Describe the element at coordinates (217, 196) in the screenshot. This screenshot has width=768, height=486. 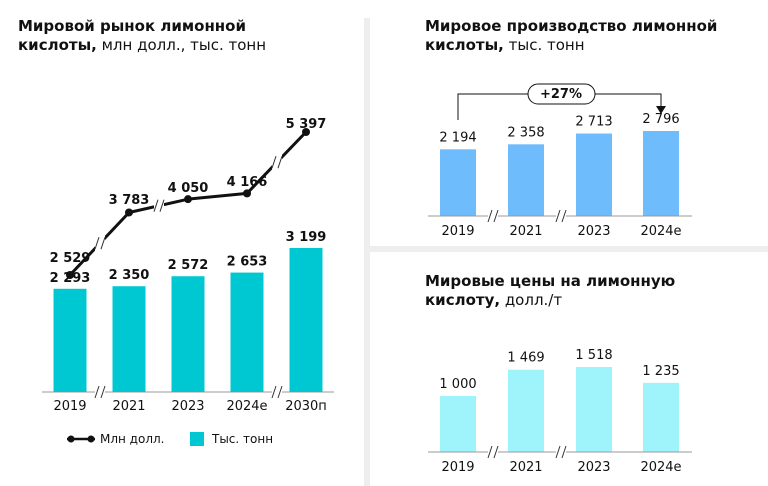
I see `market-line-segment` at that location.